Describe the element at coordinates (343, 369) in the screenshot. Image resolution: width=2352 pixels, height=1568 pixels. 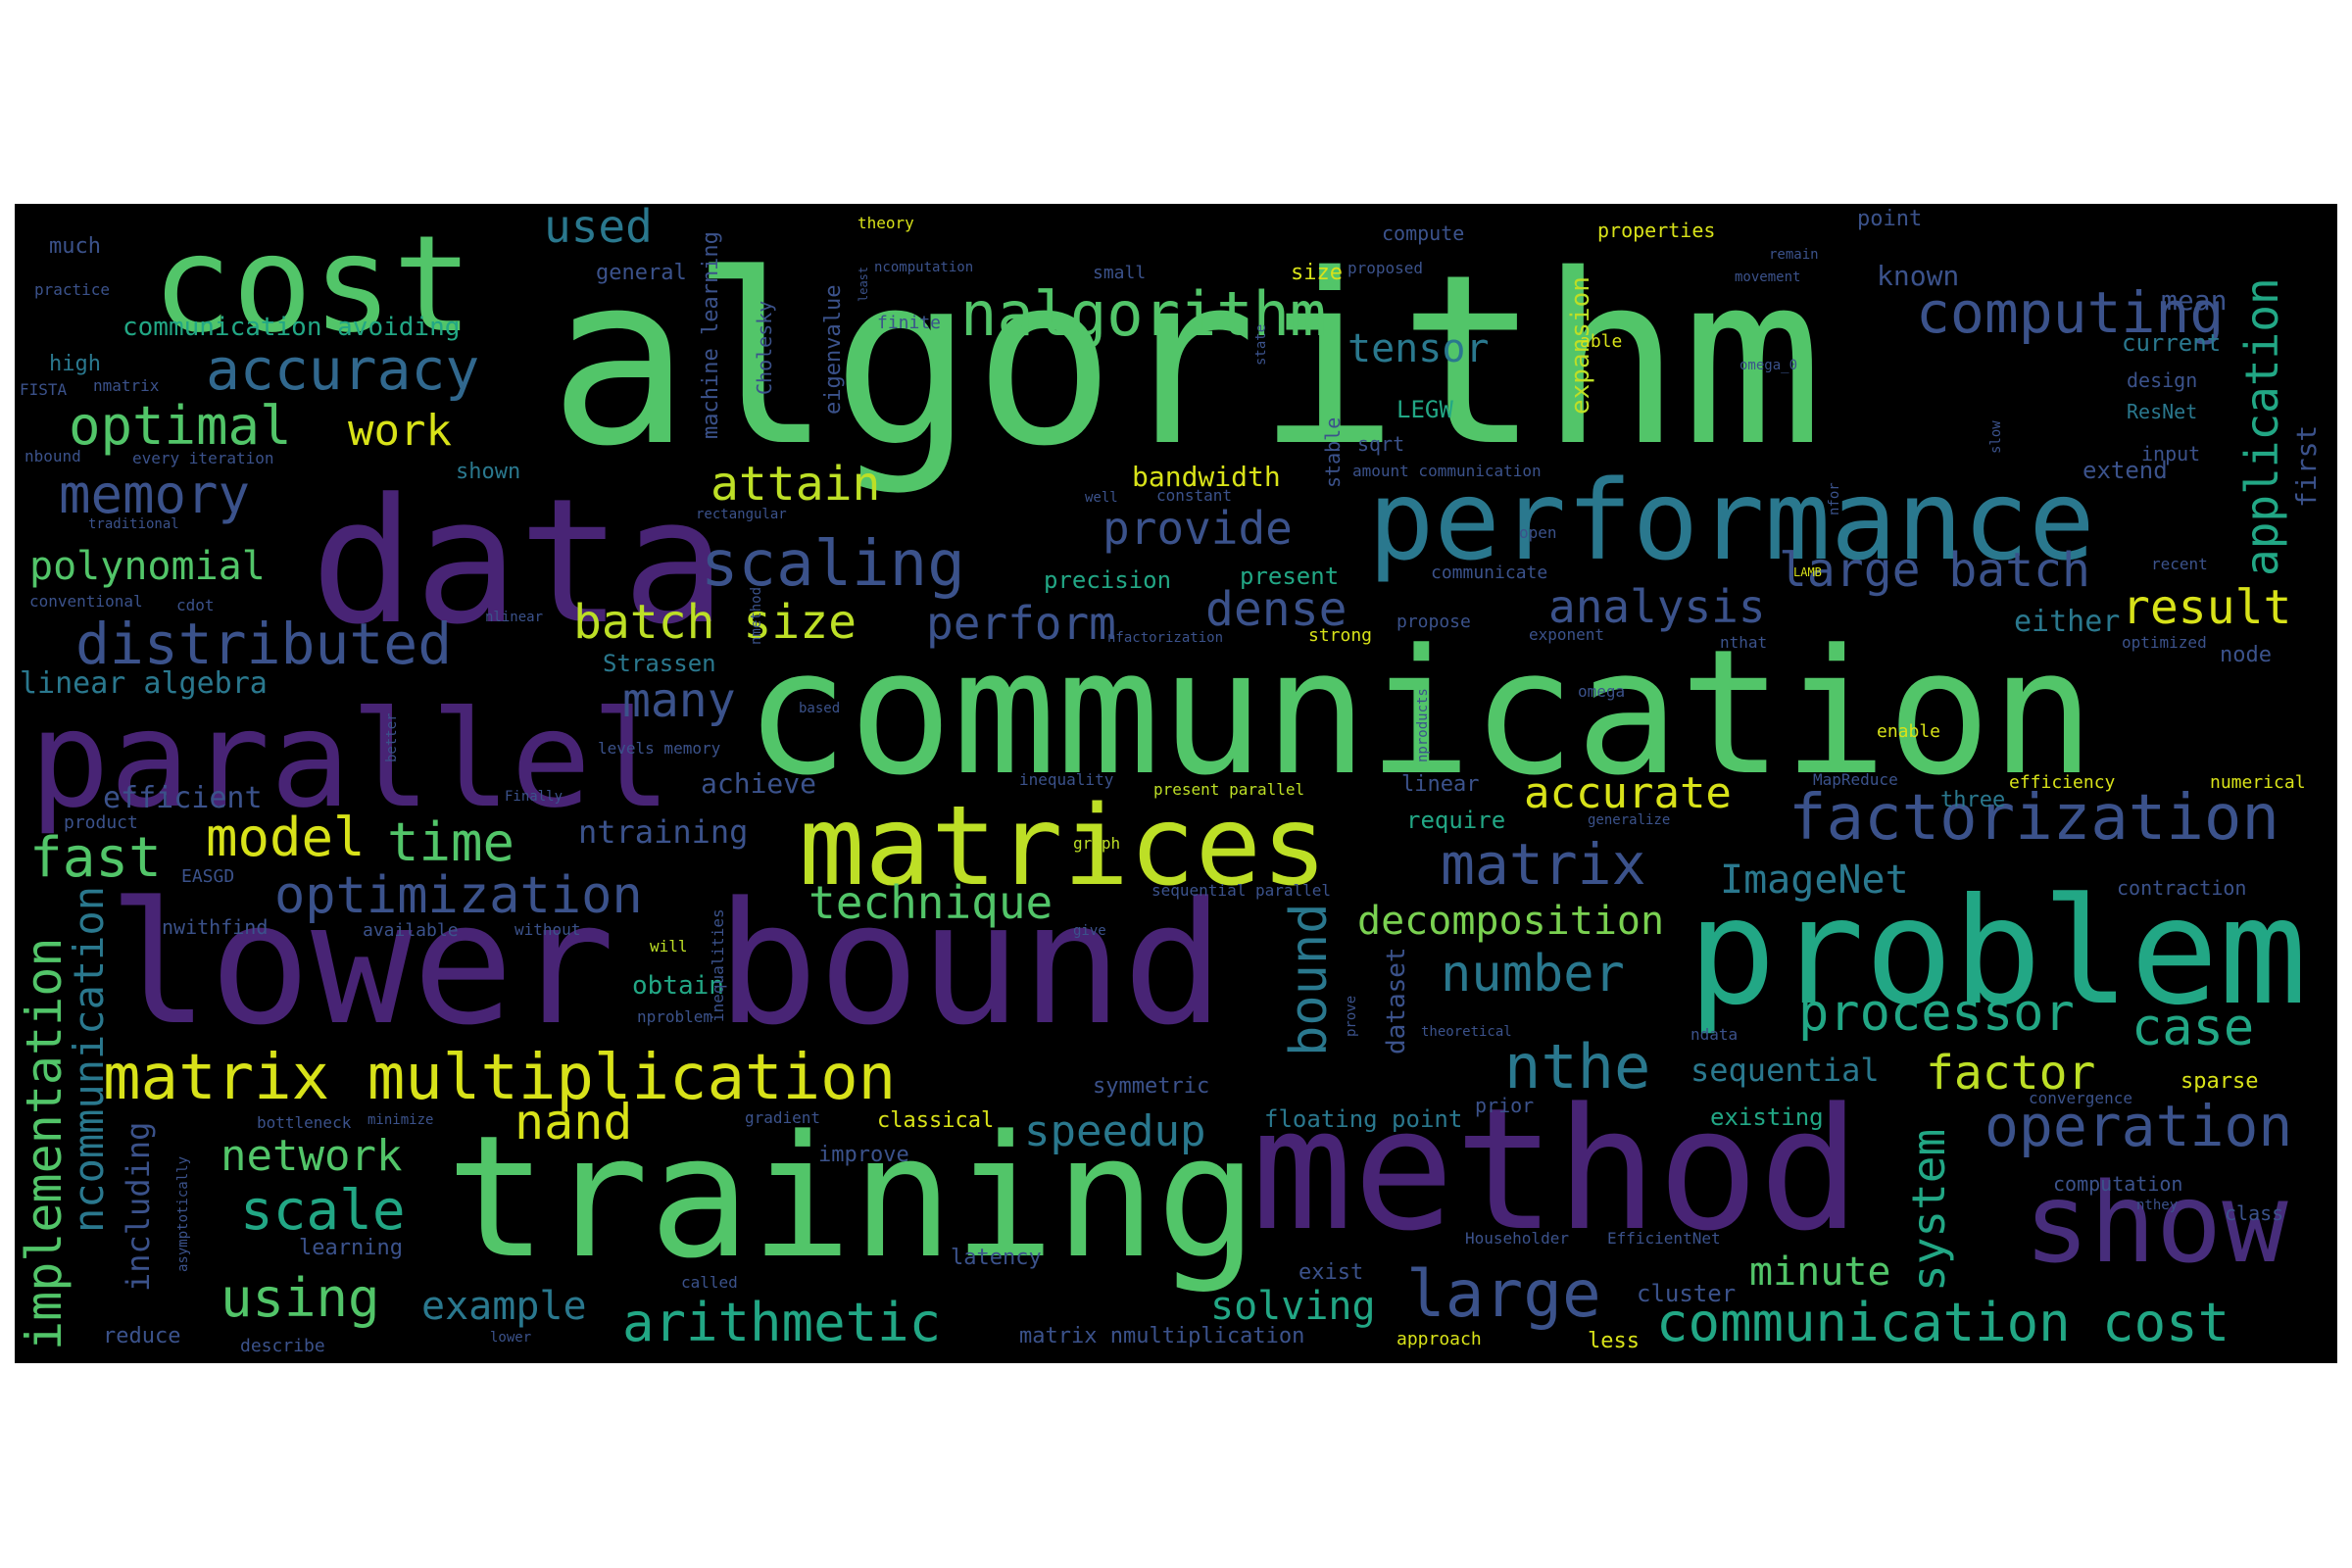
I see `word-accuracy: accuracy` at that location.